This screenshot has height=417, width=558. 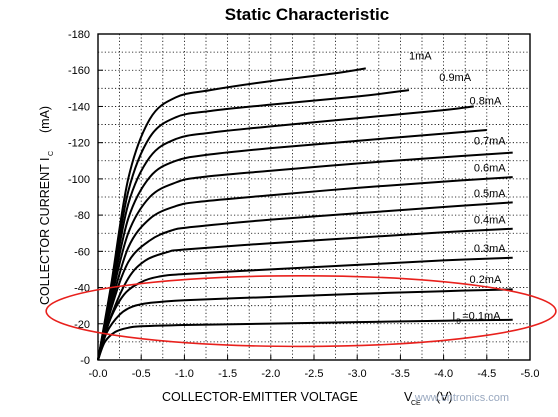 I want to click on curve-label: 0.2mA, so click(x=486, y=280).